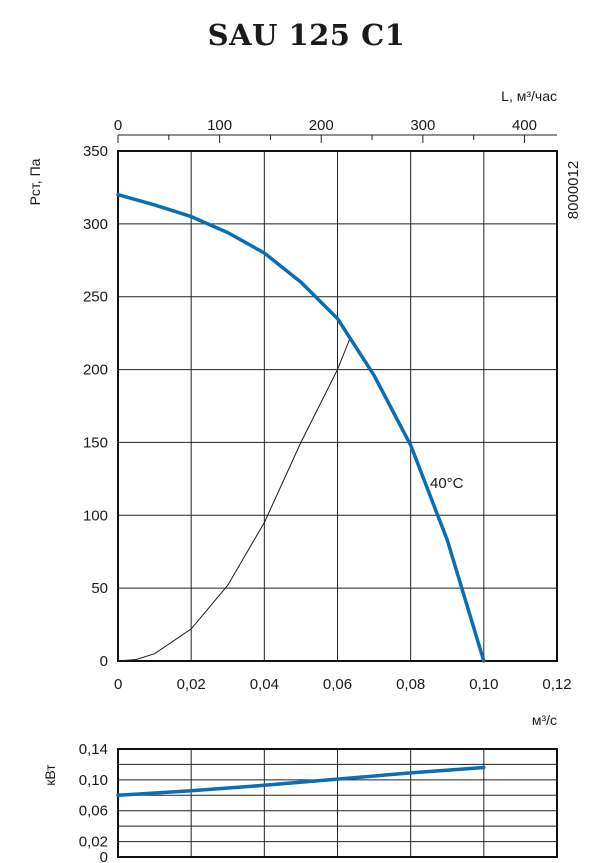  Describe the element at coordinates (264, 684) in the screenshot. I see `x-tick-label: 0,04` at that location.